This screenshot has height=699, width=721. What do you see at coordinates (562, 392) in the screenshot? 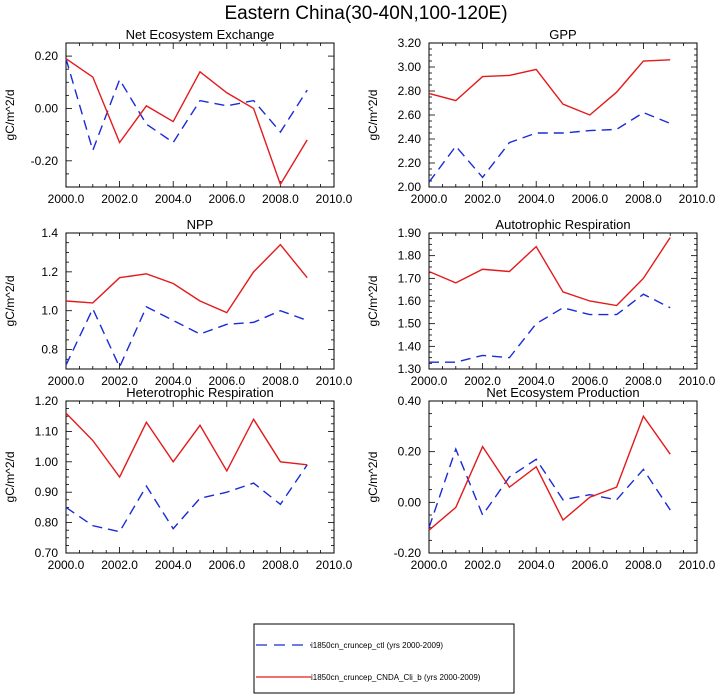
I see `panel-title: Net Ecosystem Production` at bounding box center [562, 392].